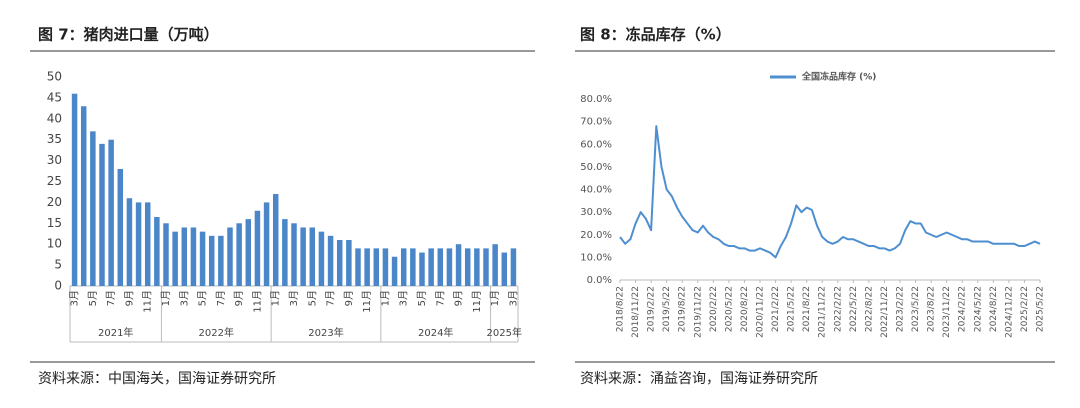 Image resolution: width=1080 pixels, height=408 pixels. What do you see at coordinates (636, 312) in the screenshot?
I see `x-tick-label: 2018/11/22` at bounding box center [636, 312].